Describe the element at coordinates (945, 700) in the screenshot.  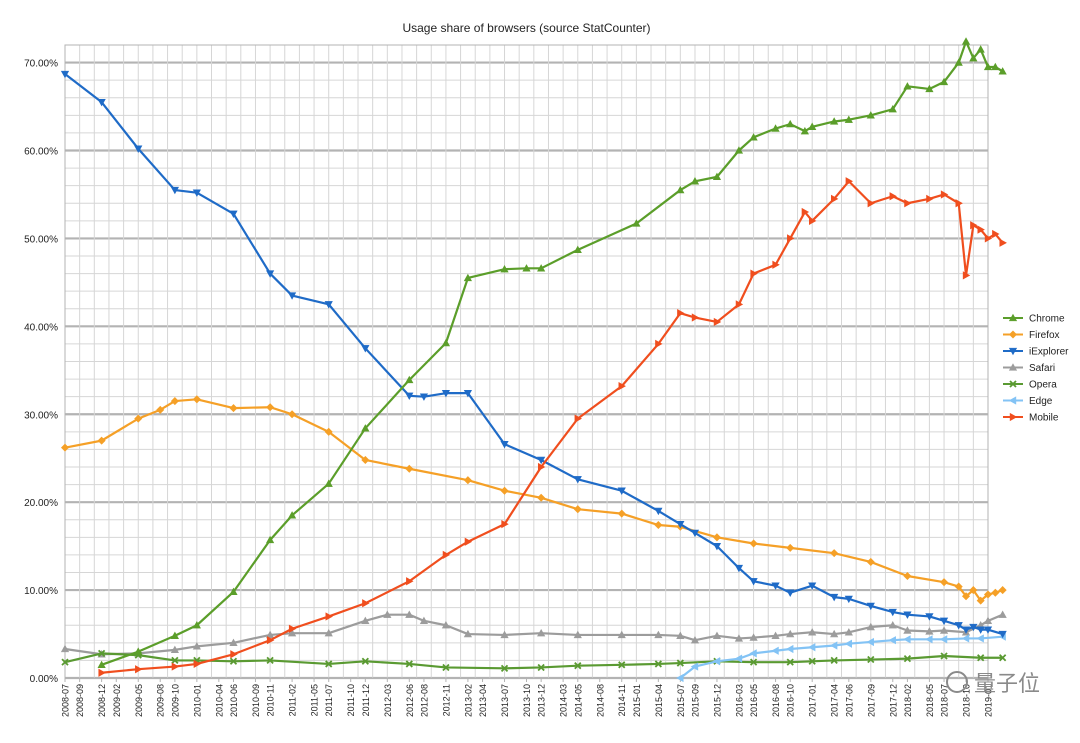
I see `x-tick-label: 2018-07` at that location.